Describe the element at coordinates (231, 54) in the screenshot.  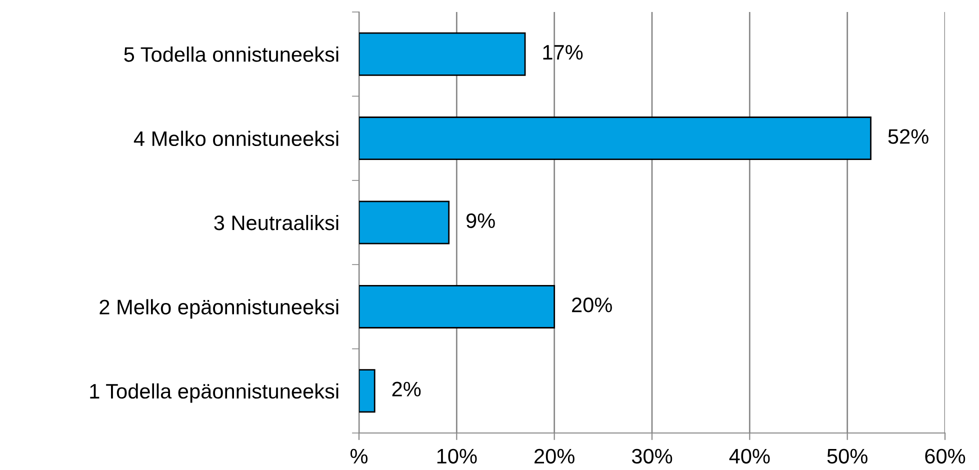
I see `y-tick-label: 5 Todella onnistuneeksi` at that location.